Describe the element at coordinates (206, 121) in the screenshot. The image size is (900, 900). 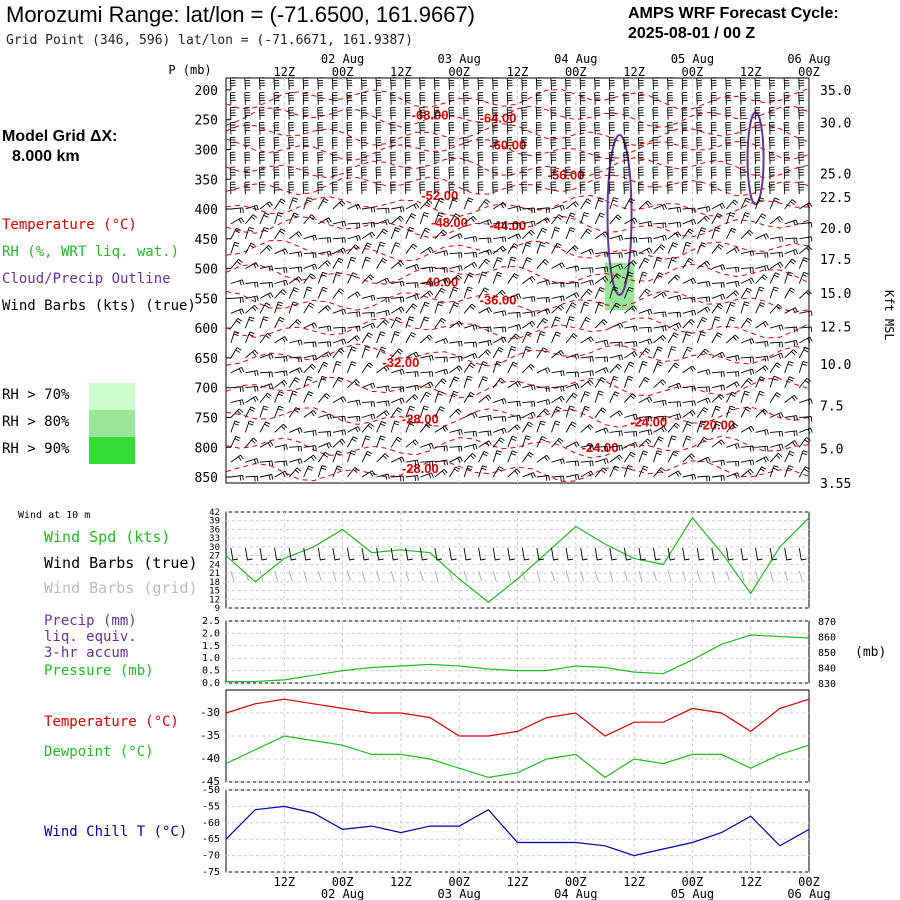
I see `pressure-tick-label: 250` at that location.